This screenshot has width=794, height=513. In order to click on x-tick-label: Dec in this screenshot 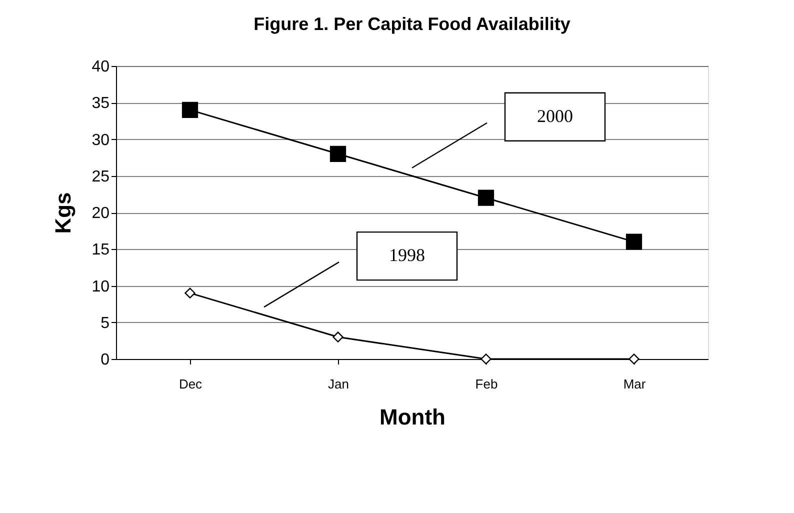, I will do `click(190, 384)`.